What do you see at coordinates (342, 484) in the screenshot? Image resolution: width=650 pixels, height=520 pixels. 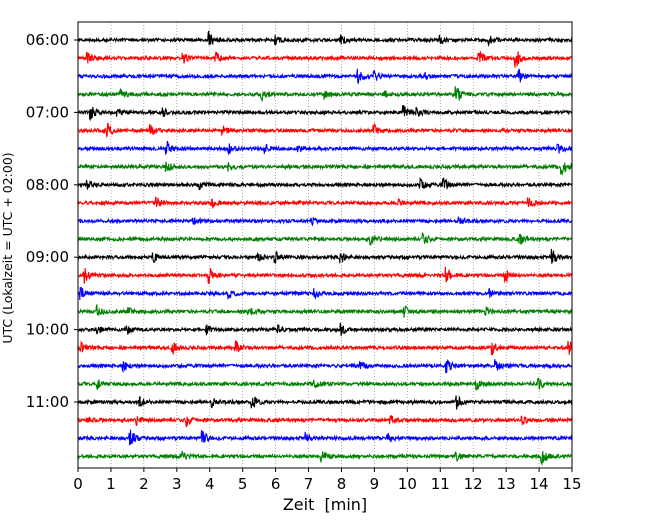 I see `x-tick-label: 8` at bounding box center [342, 484].